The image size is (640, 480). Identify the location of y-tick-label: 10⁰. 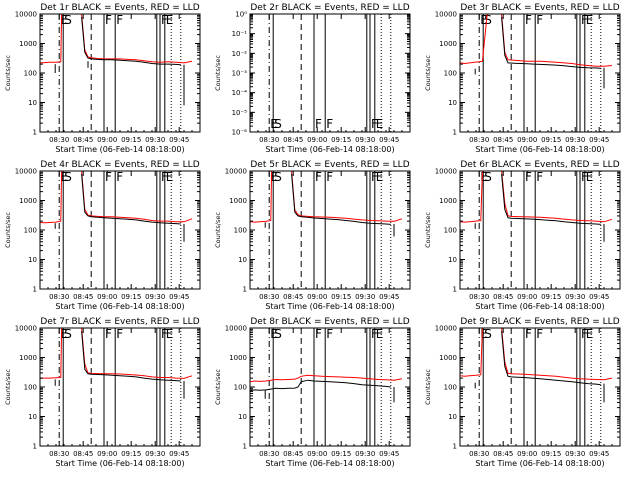
(241, 15).